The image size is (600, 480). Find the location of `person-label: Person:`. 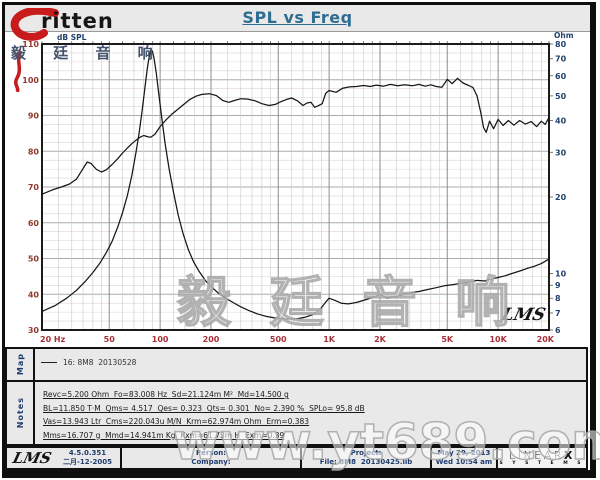

person-label: Person: is located at coordinates (211, 453).